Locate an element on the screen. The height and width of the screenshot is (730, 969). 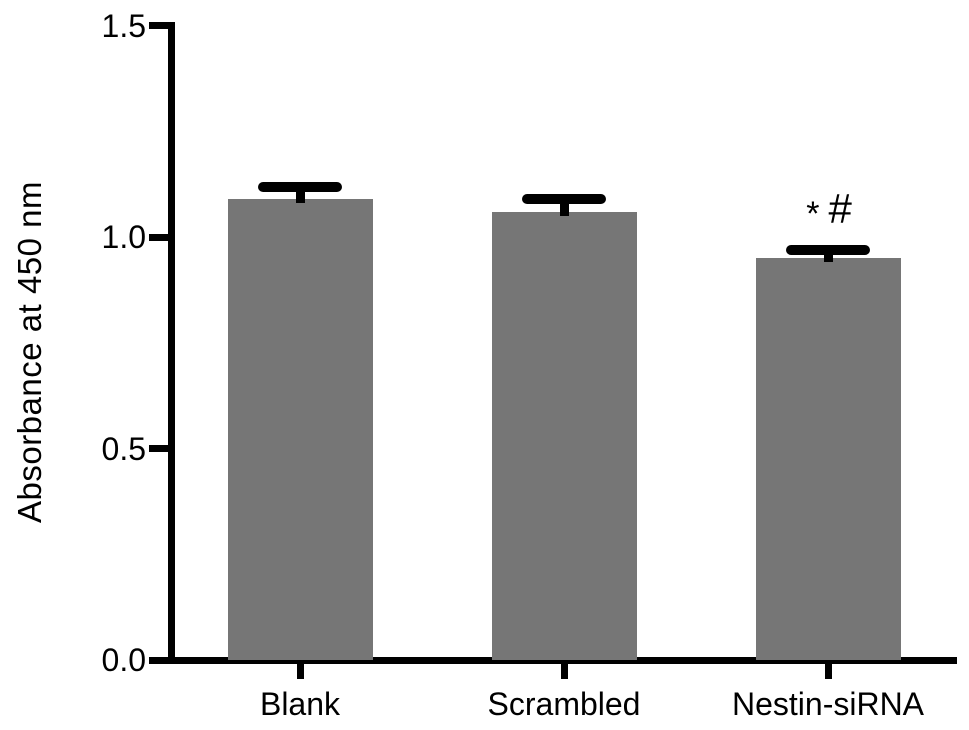
significance-annotation: * # is located at coordinates (829, 209).